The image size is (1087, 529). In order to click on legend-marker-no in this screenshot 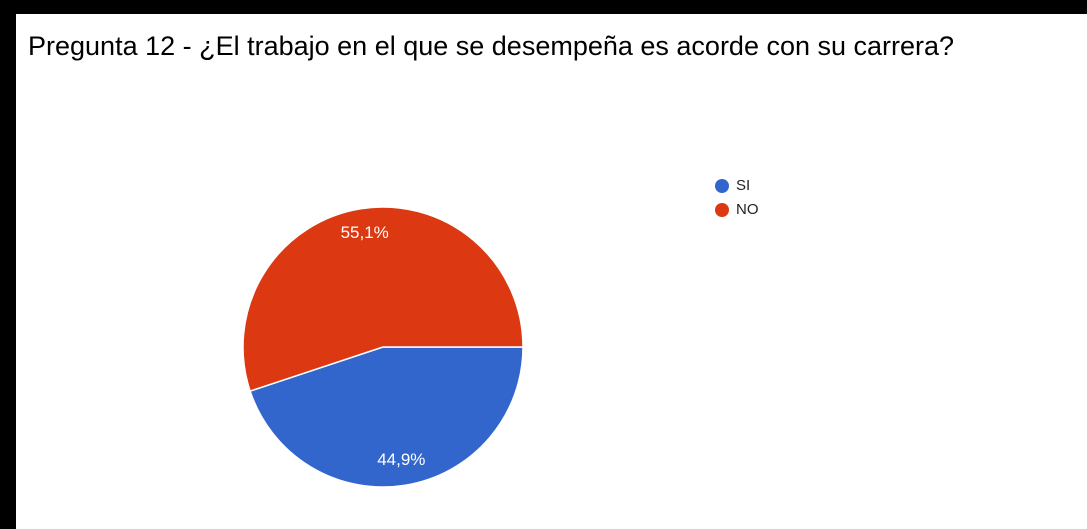, I will do `click(722, 210)`.